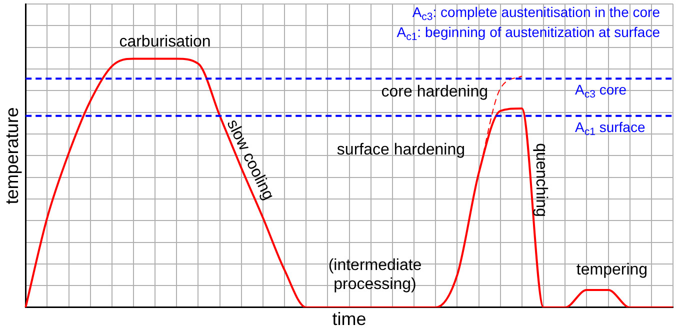 This screenshot has height=333, width=678. What do you see at coordinates (165, 41) in the screenshot?
I see `text: carburisation` at bounding box center [165, 41].